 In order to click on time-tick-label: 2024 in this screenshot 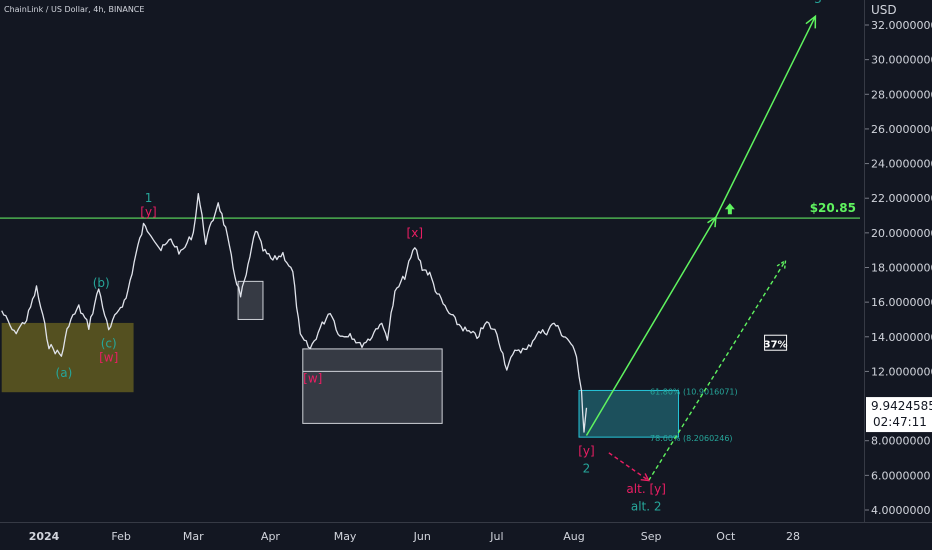, I will do `click(44, 536)`.